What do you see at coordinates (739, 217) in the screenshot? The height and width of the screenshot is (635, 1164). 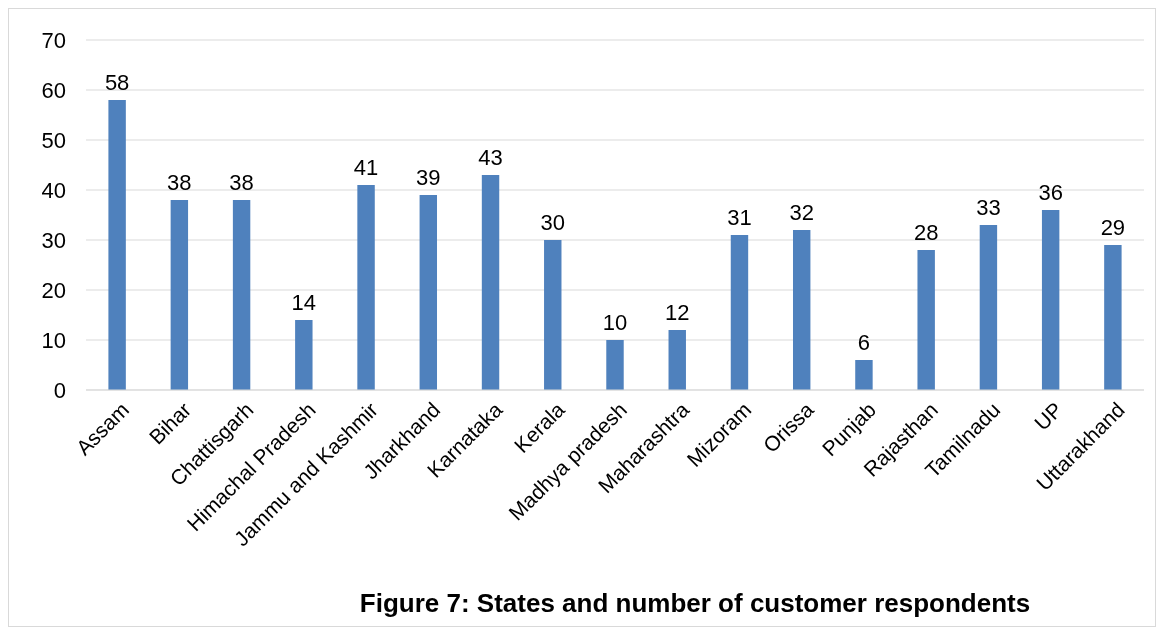 I see `data-label: 31` at bounding box center [739, 217].